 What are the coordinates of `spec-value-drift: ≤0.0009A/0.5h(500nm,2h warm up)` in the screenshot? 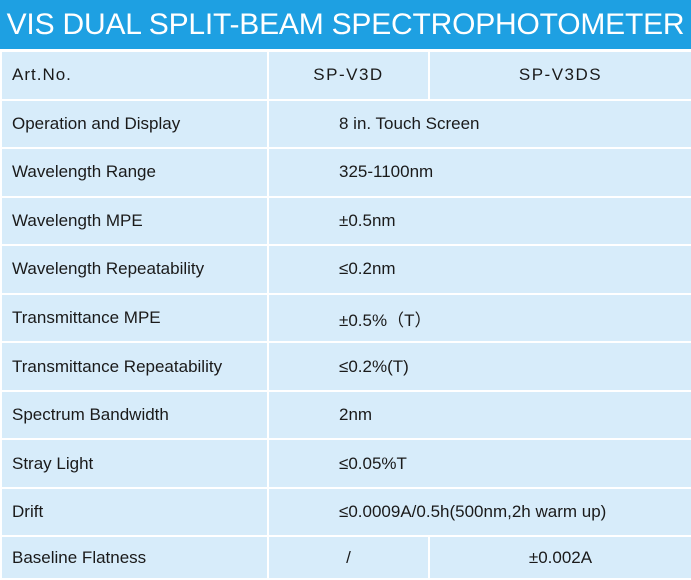 It's located at (479, 512).